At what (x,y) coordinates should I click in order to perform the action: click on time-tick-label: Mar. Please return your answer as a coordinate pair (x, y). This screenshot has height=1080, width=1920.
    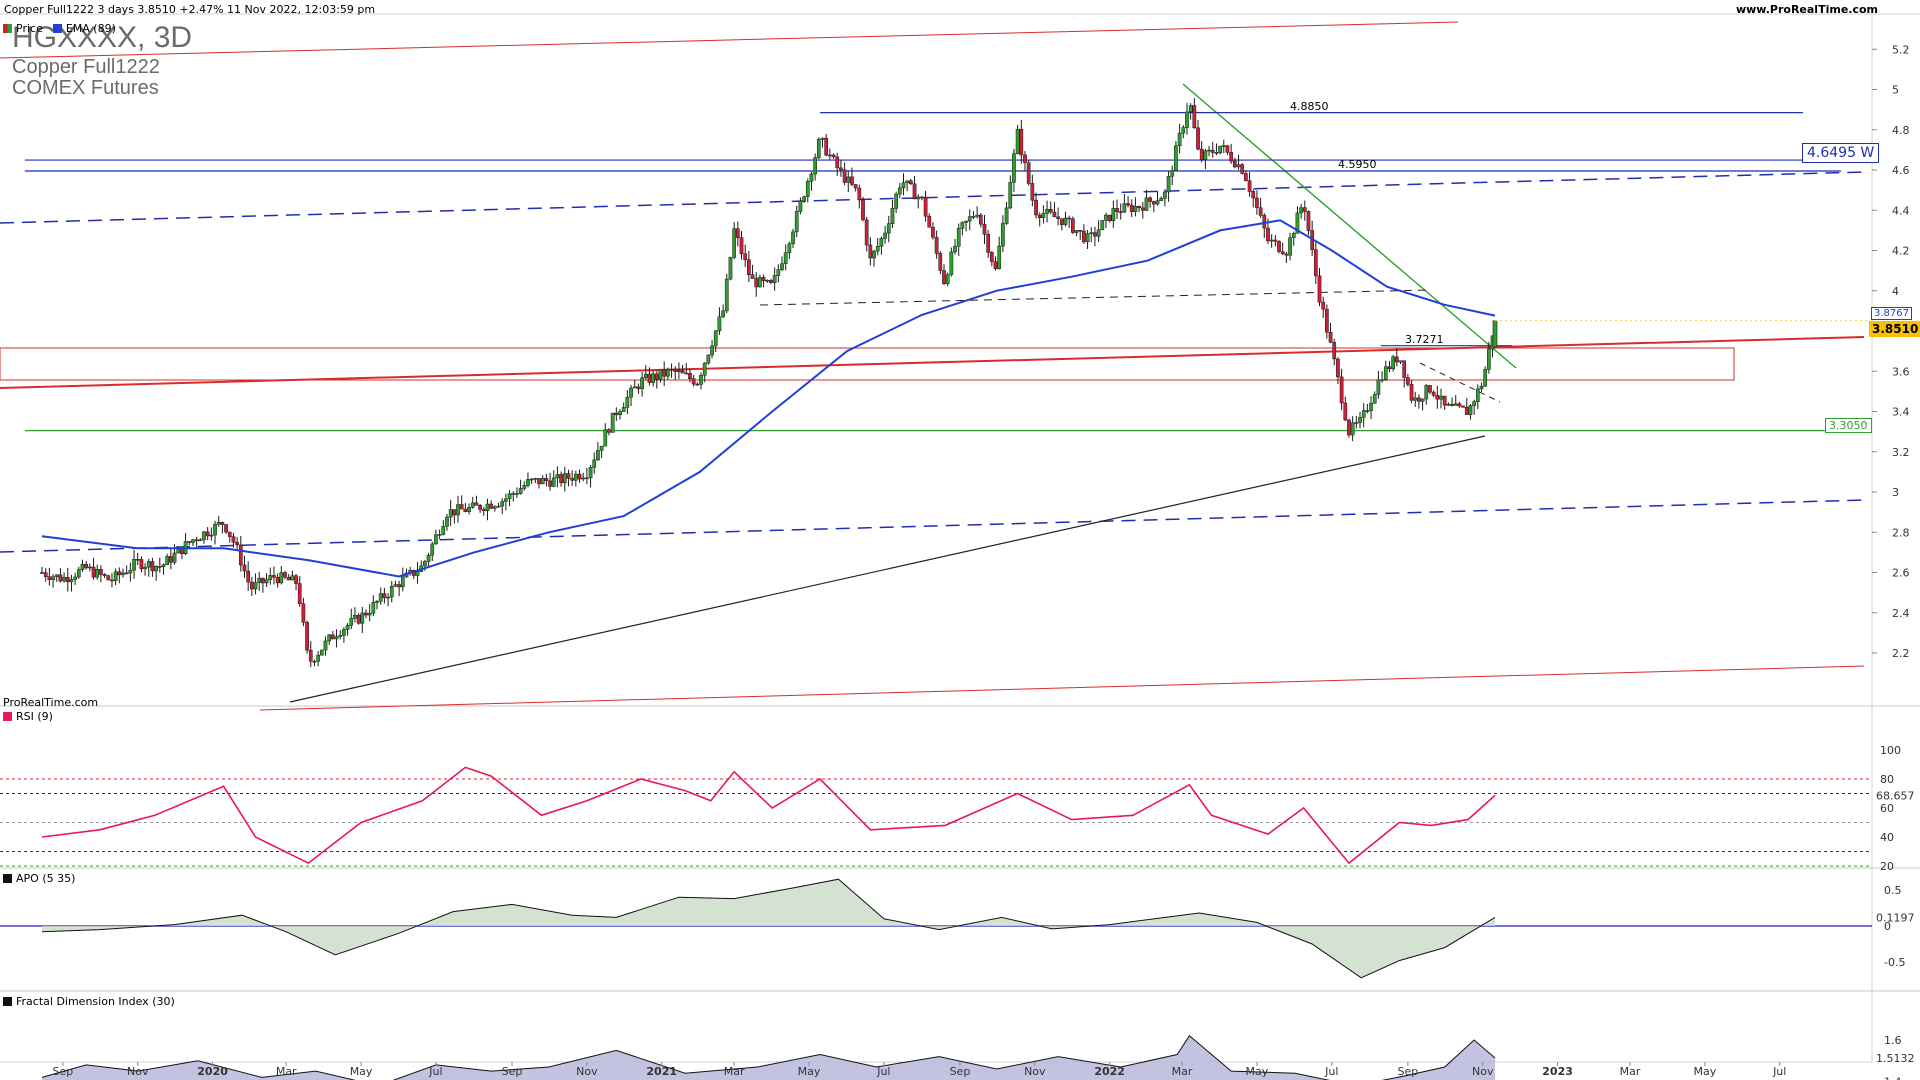
    Looking at the image, I should click on (1630, 1071).